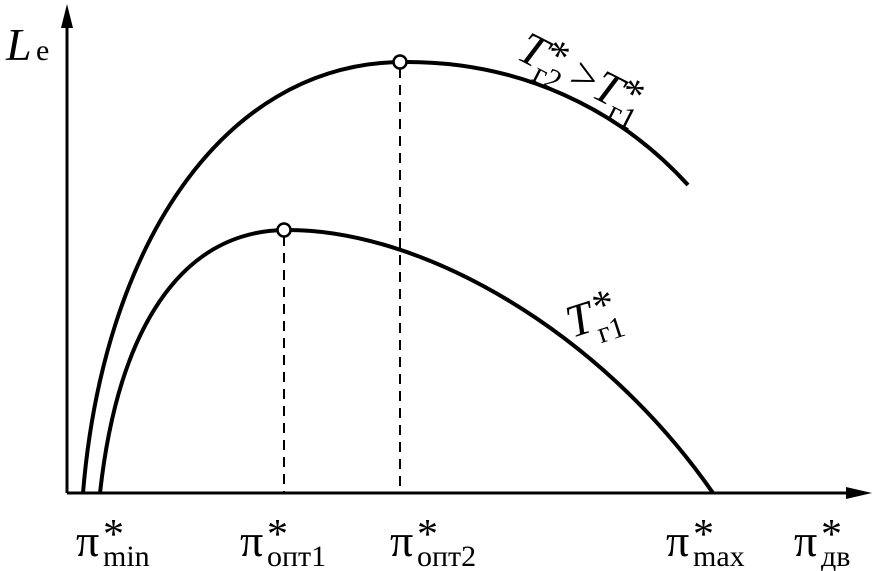  What do you see at coordinates (719, 555) in the screenshot?
I see `x-mark-sub: max` at bounding box center [719, 555].